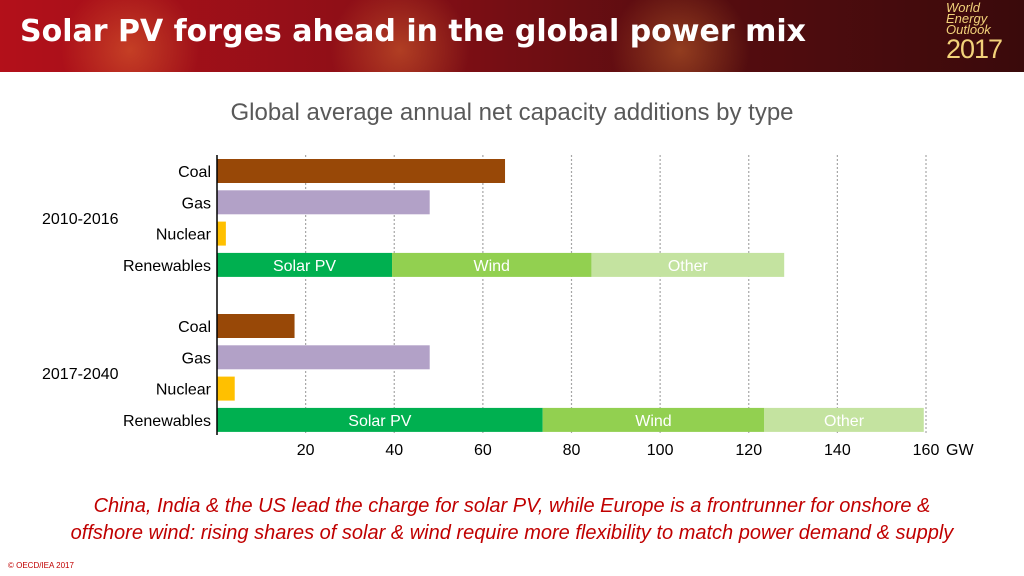  What do you see at coordinates (41, 565) in the screenshot?
I see `copyright: © OECD/IEA 2017` at bounding box center [41, 565].